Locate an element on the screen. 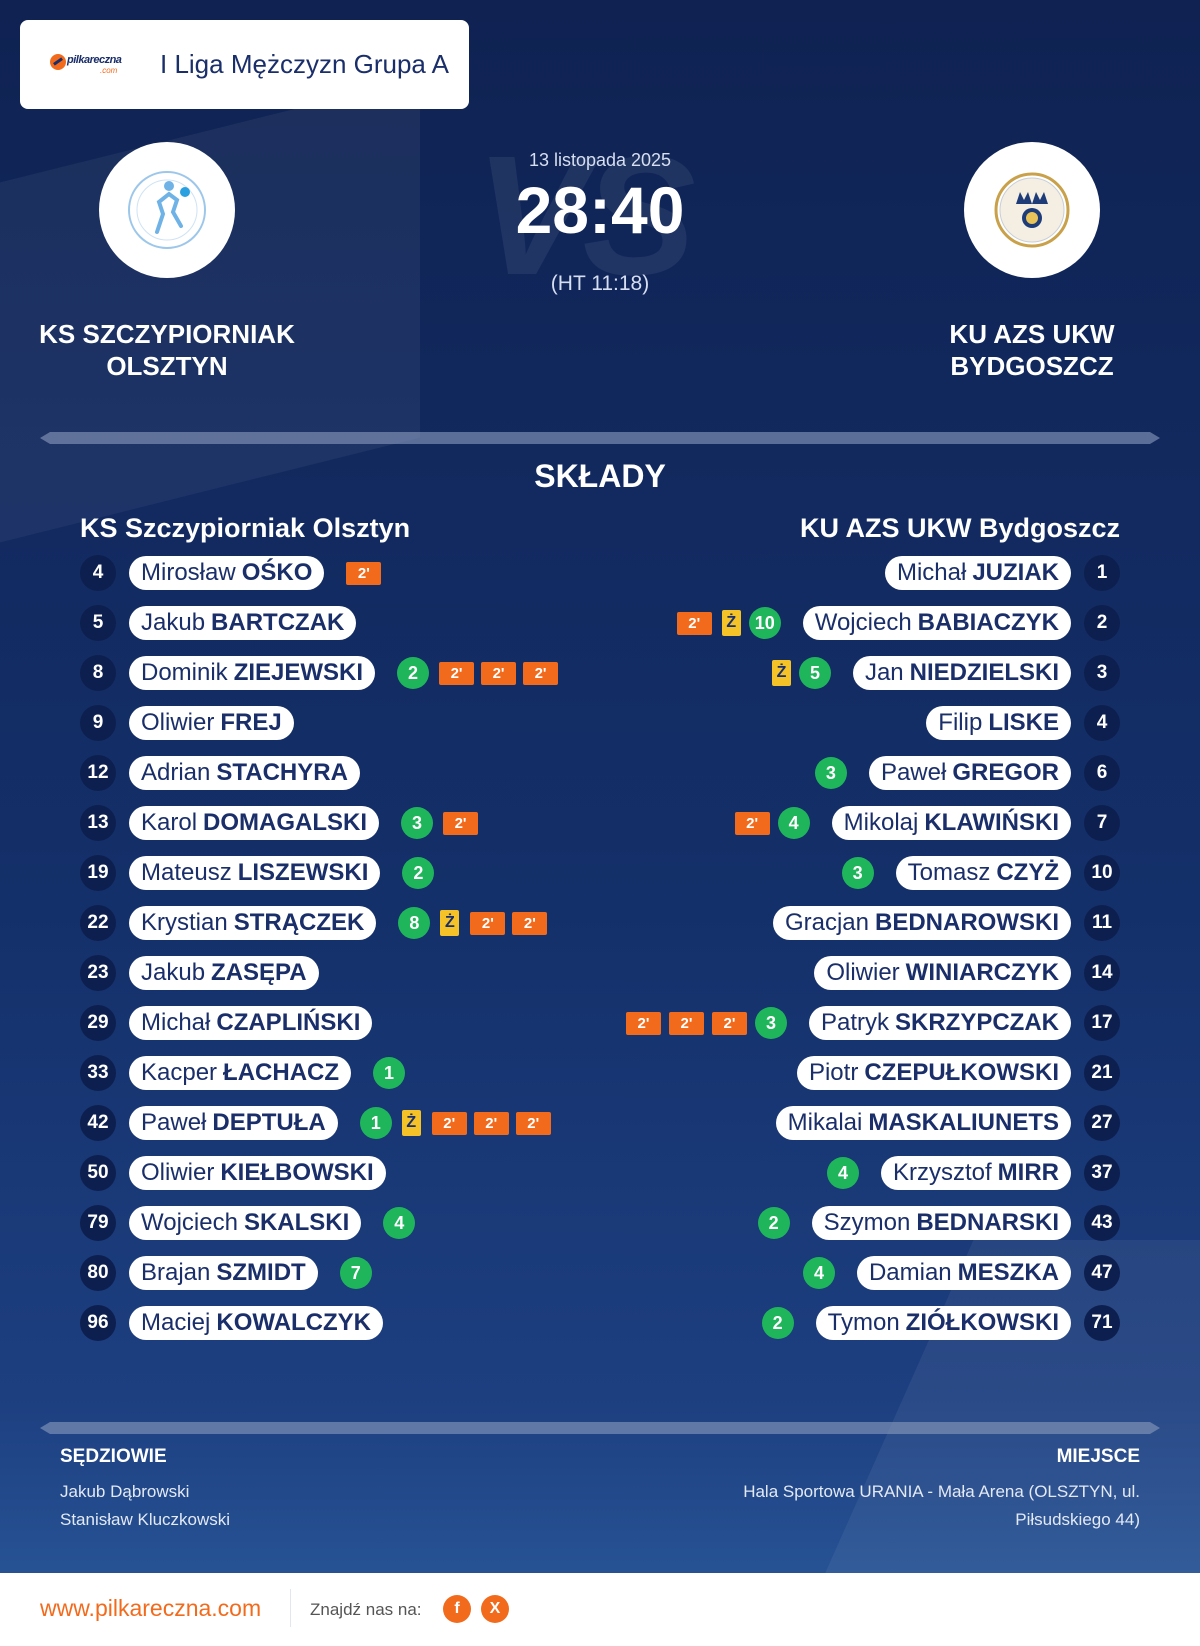 The image size is (1200, 1646). player-name: Paweł DEPTUŁA is located at coordinates (233, 1123).